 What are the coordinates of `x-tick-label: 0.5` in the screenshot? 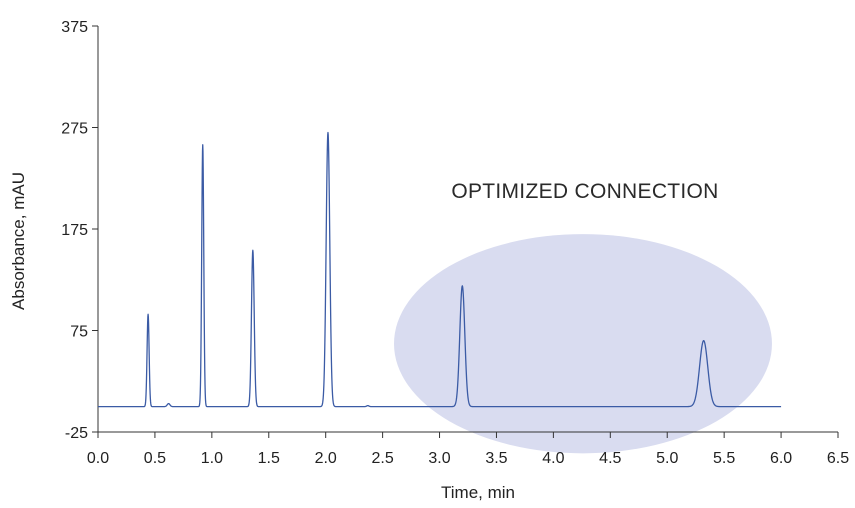 It's located at (155, 458).